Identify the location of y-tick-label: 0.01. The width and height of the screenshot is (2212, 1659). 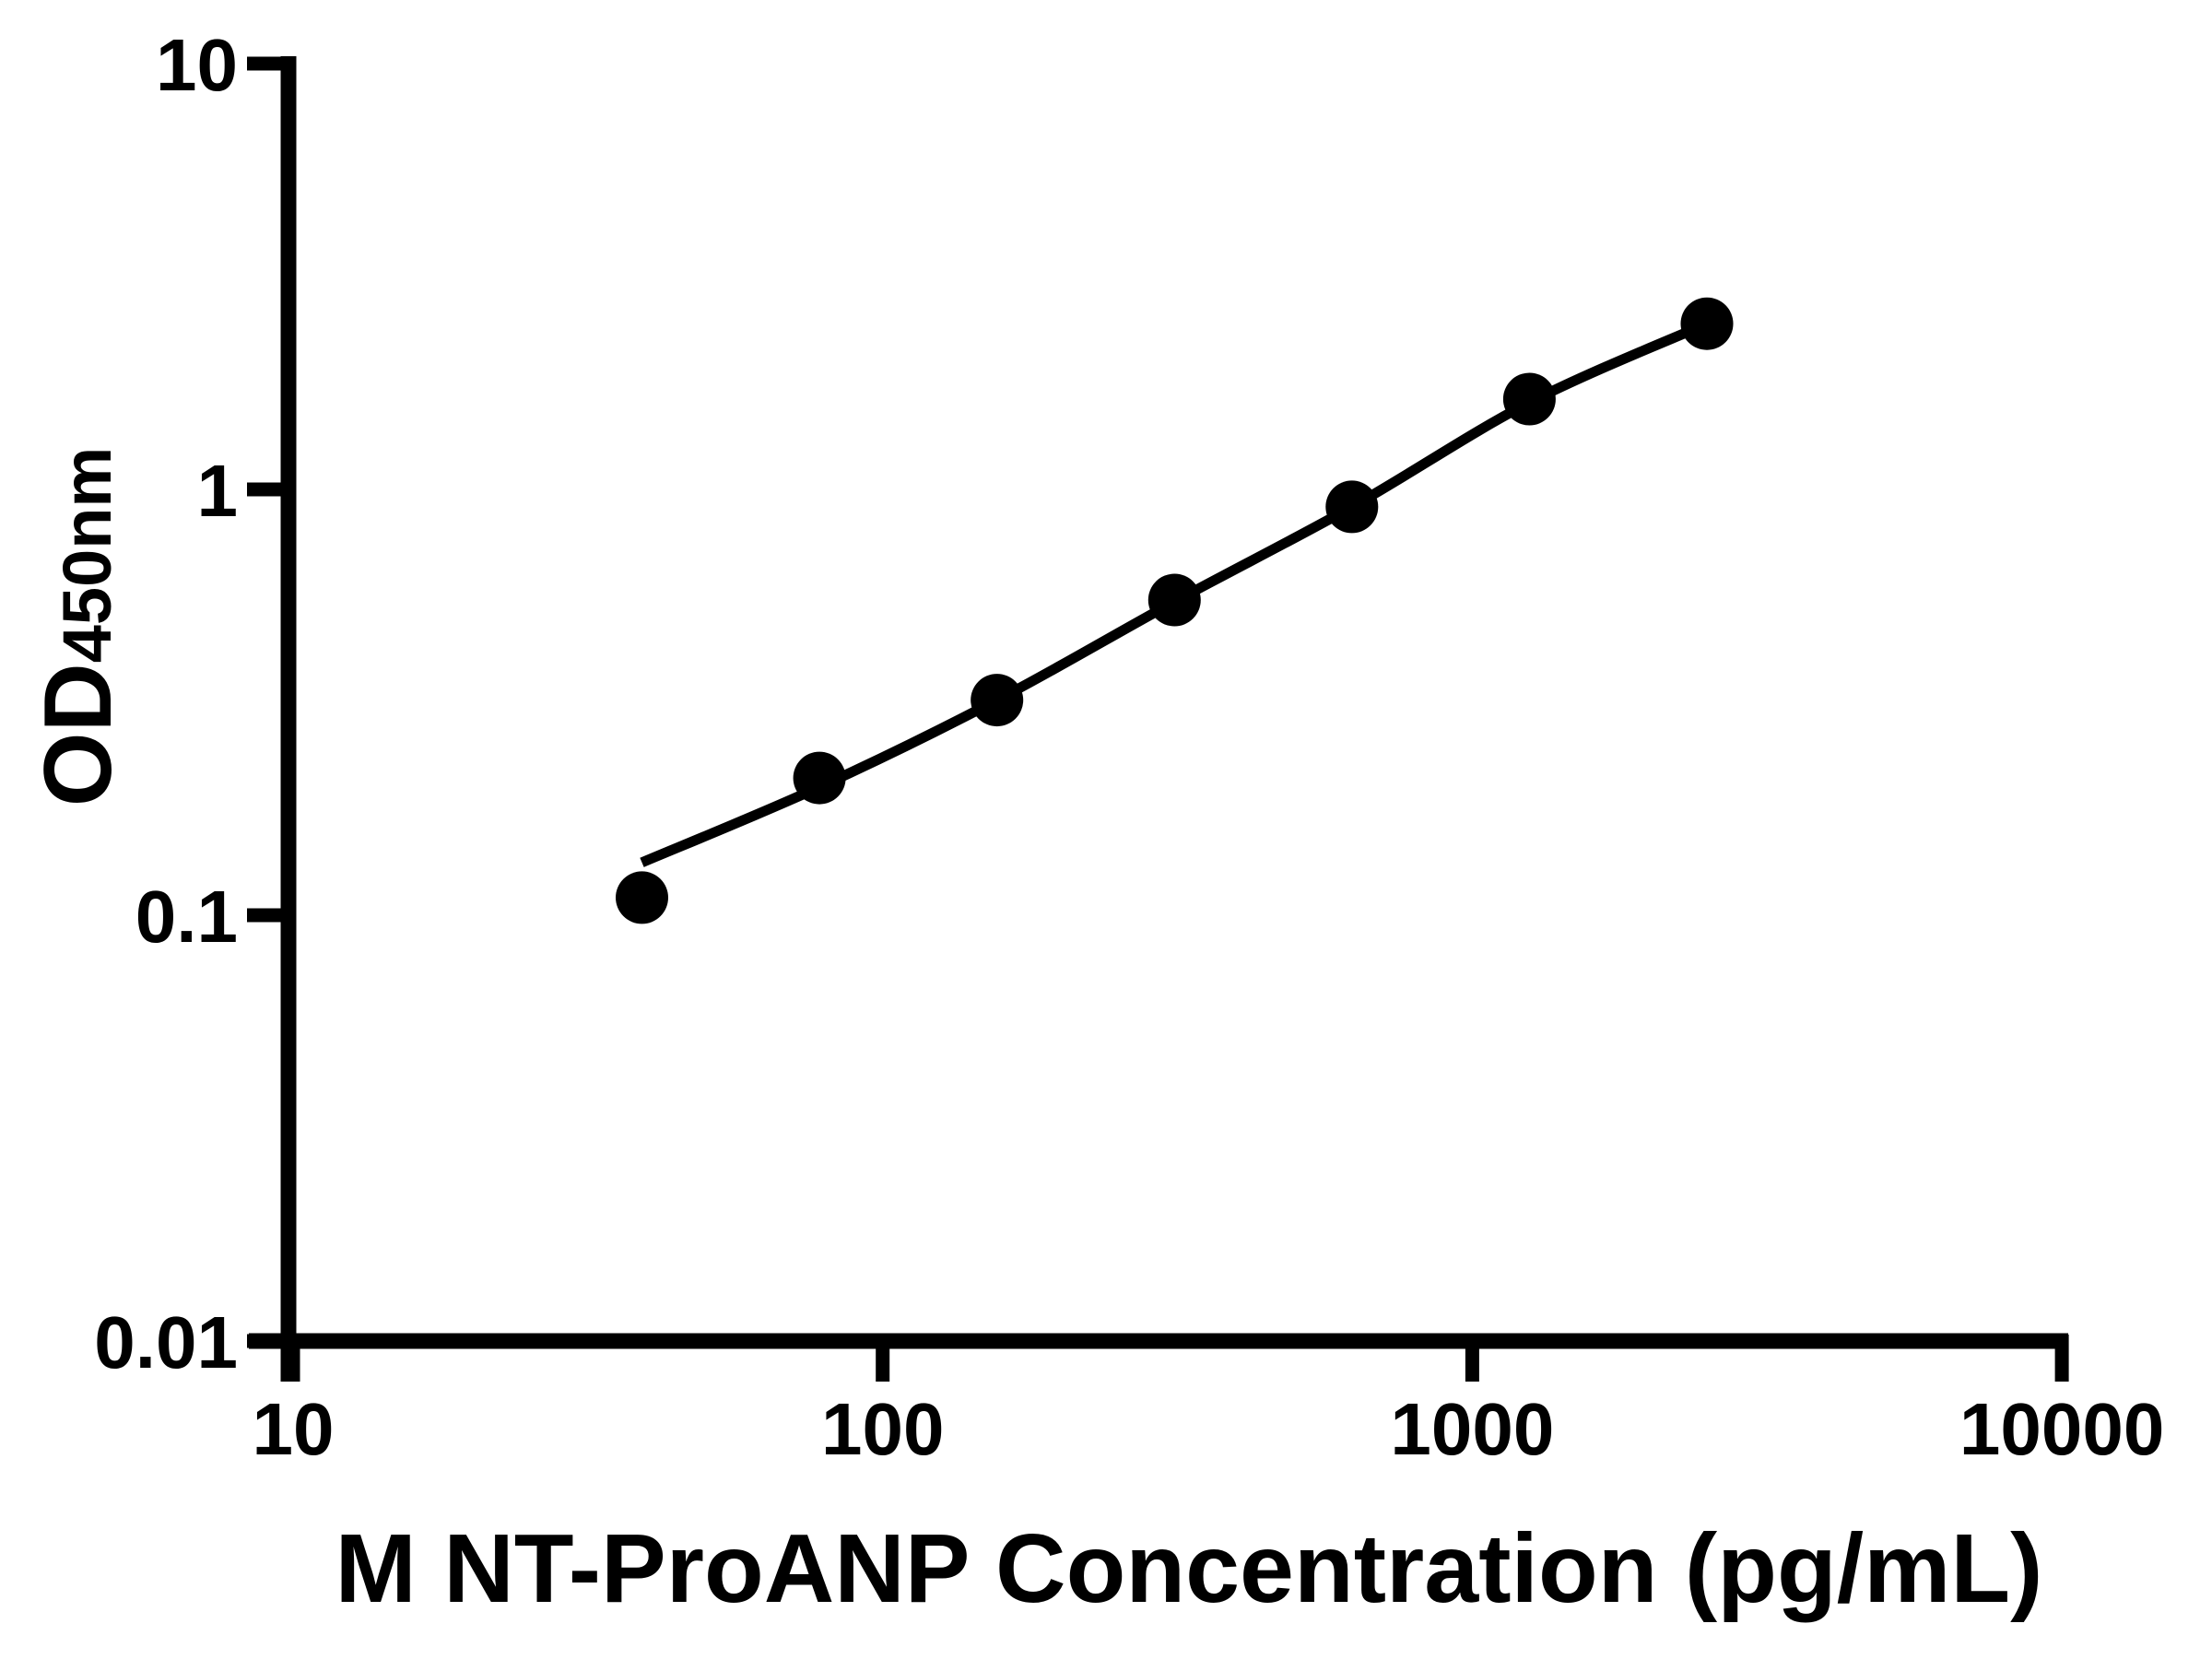
(166, 1342).